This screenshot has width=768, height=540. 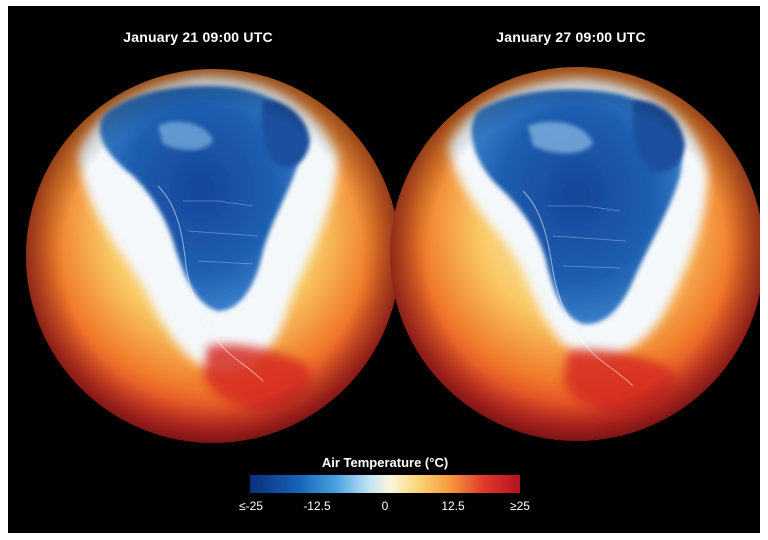 What do you see at coordinates (385, 506) in the screenshot?
I see `legend-tick-zero: 0` at bounding box center [385, 506].